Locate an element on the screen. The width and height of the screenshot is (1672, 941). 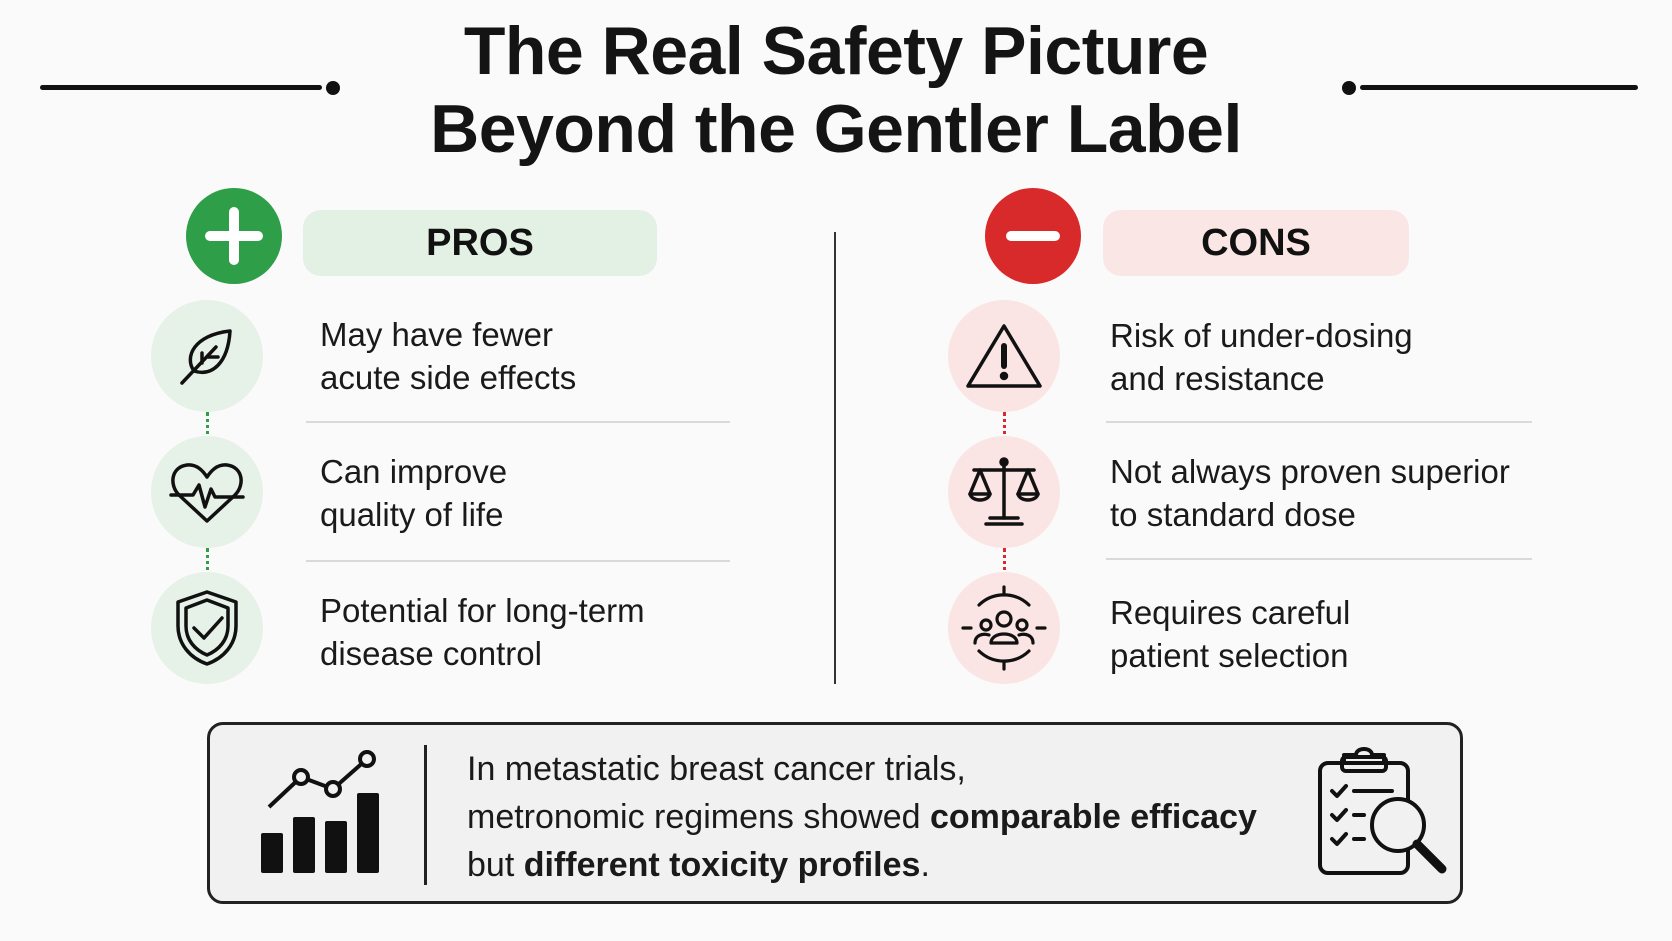
pros-item-2-line-1: Can improve is located at coordinates (414, 471).